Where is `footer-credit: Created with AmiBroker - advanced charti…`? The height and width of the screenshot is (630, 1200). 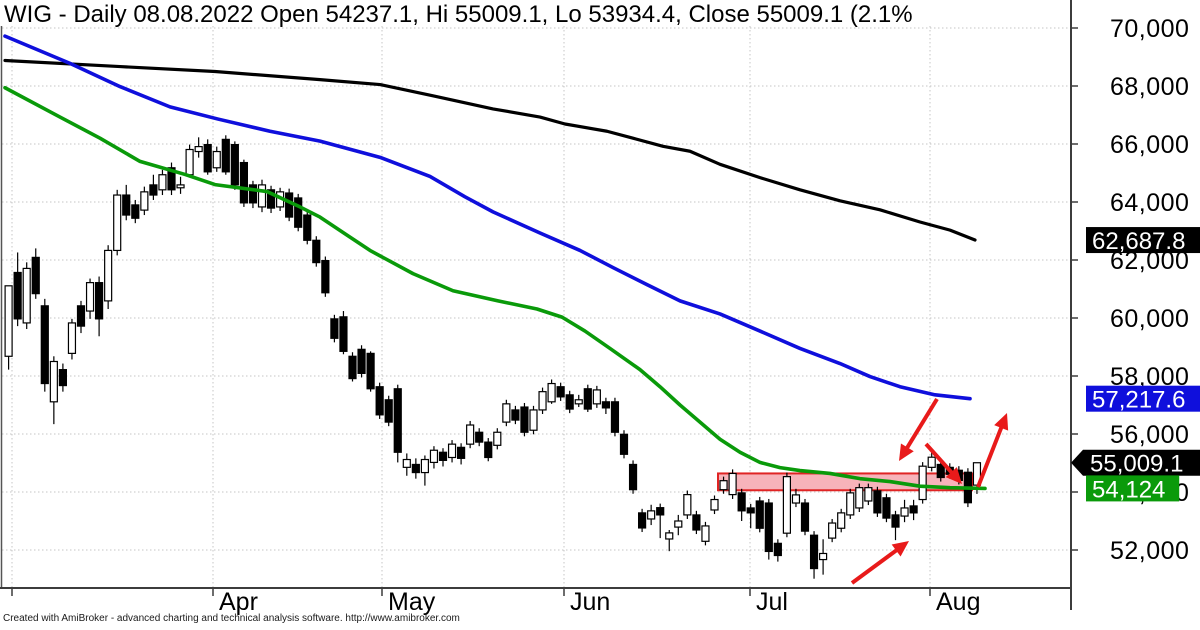
footer-credit: Created with AmiBroker - advanced charti… is located at coordinates (231, 618).